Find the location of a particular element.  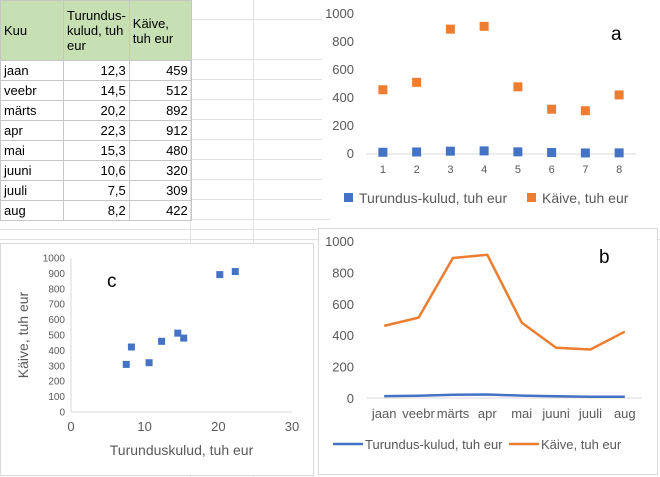

x-tick-label: 0 is located at coordinates (70, 426).